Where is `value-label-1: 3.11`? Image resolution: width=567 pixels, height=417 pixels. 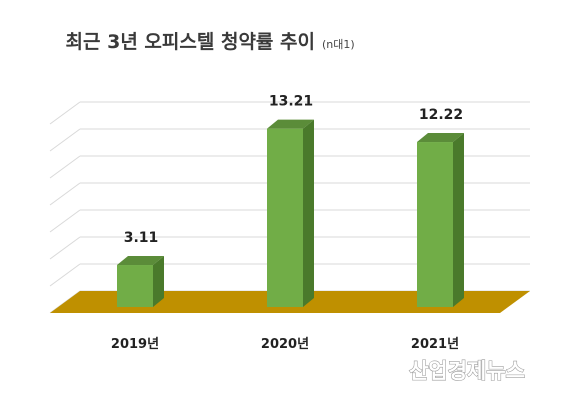 value-label-1: 3.11 is located at coordinates (141, 238).